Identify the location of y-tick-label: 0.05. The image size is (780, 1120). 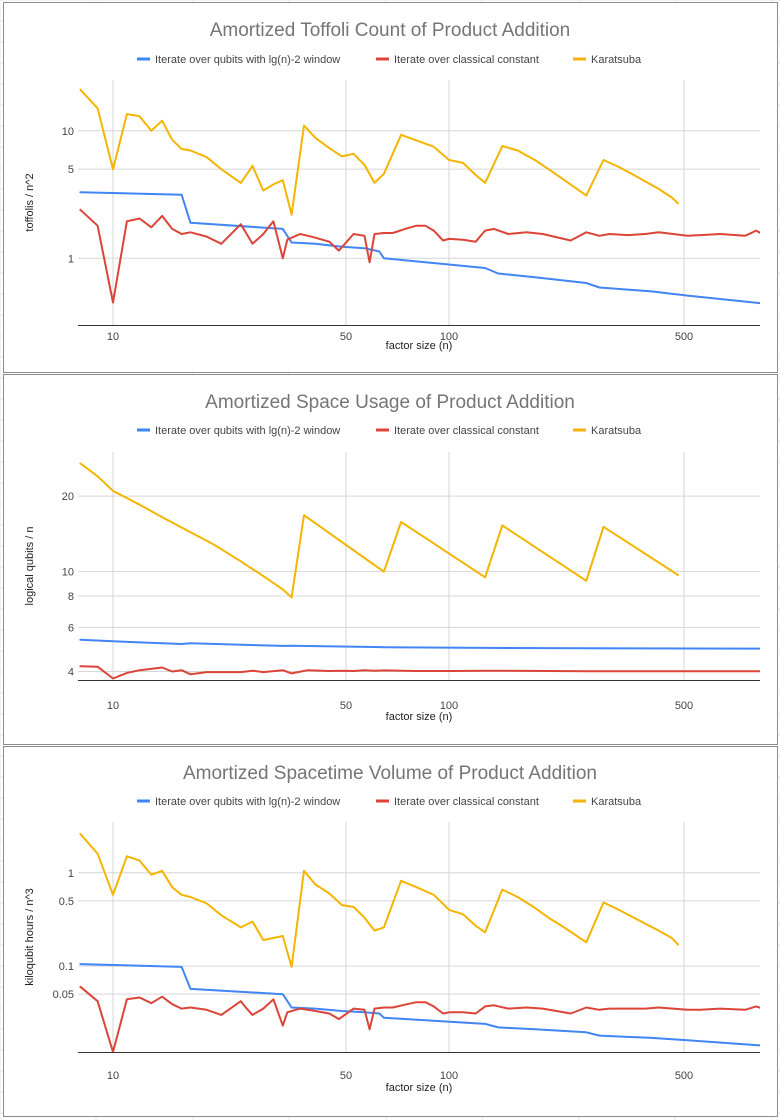
(63, 995).